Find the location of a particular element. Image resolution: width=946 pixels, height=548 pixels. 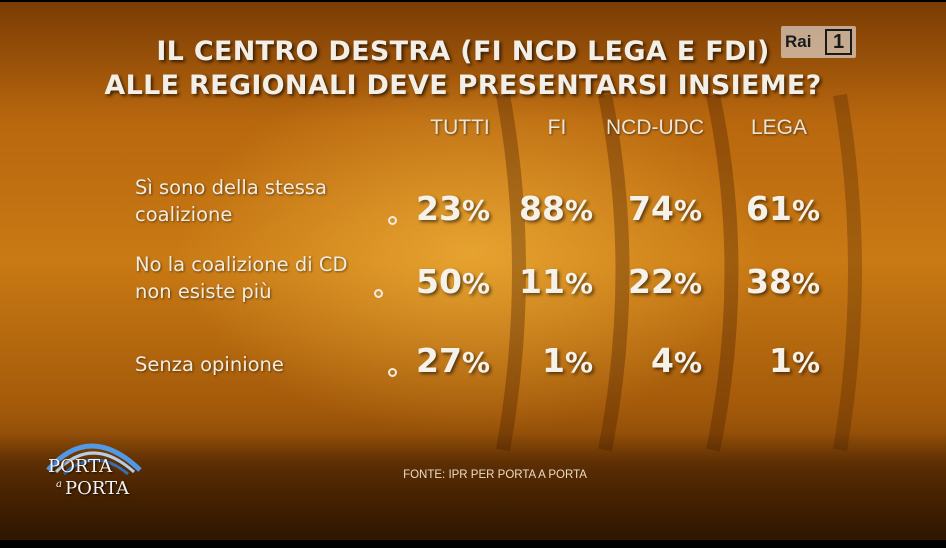

value-number: 50 is located at coordinates (439, 281).